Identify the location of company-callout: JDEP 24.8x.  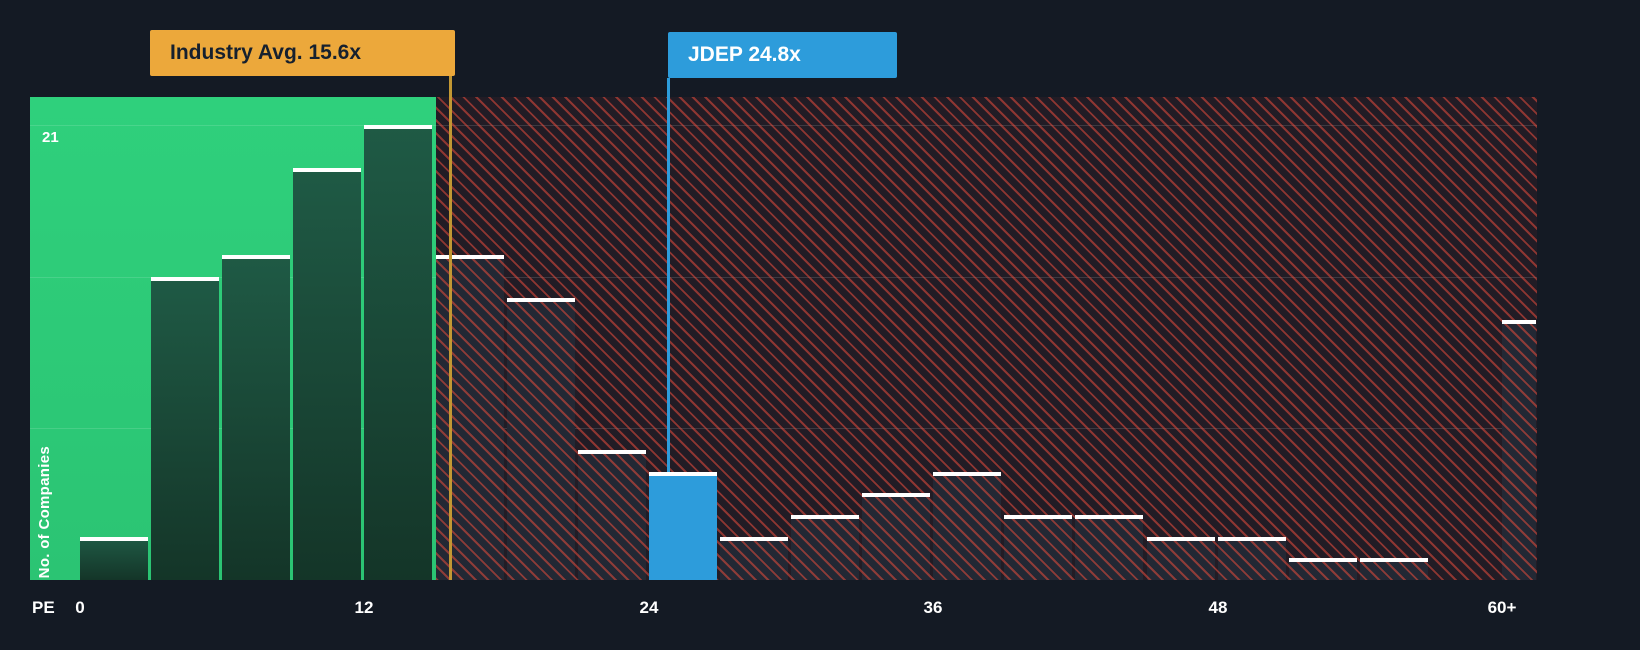
(782, 55).